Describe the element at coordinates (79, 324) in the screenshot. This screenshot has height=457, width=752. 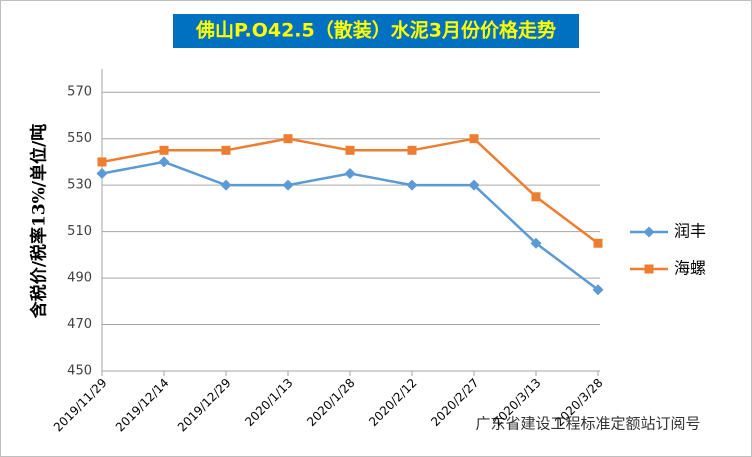
I see `y-tick-label: 470` at that location.